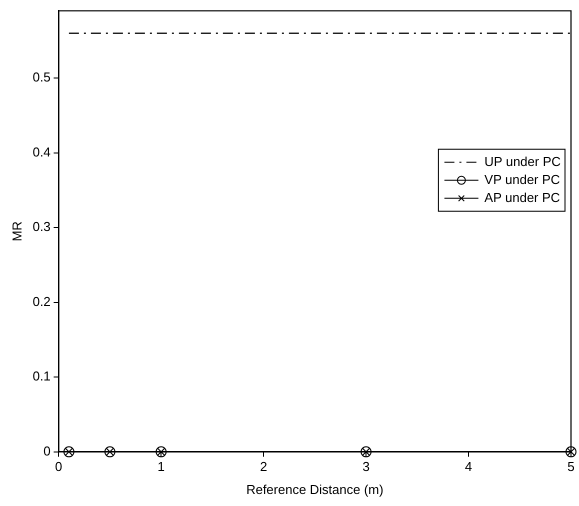  What do you see at coordinates (161, 466) in the screenshot?
I see `x-tick-label: 1` at bounding box center [161, 466].